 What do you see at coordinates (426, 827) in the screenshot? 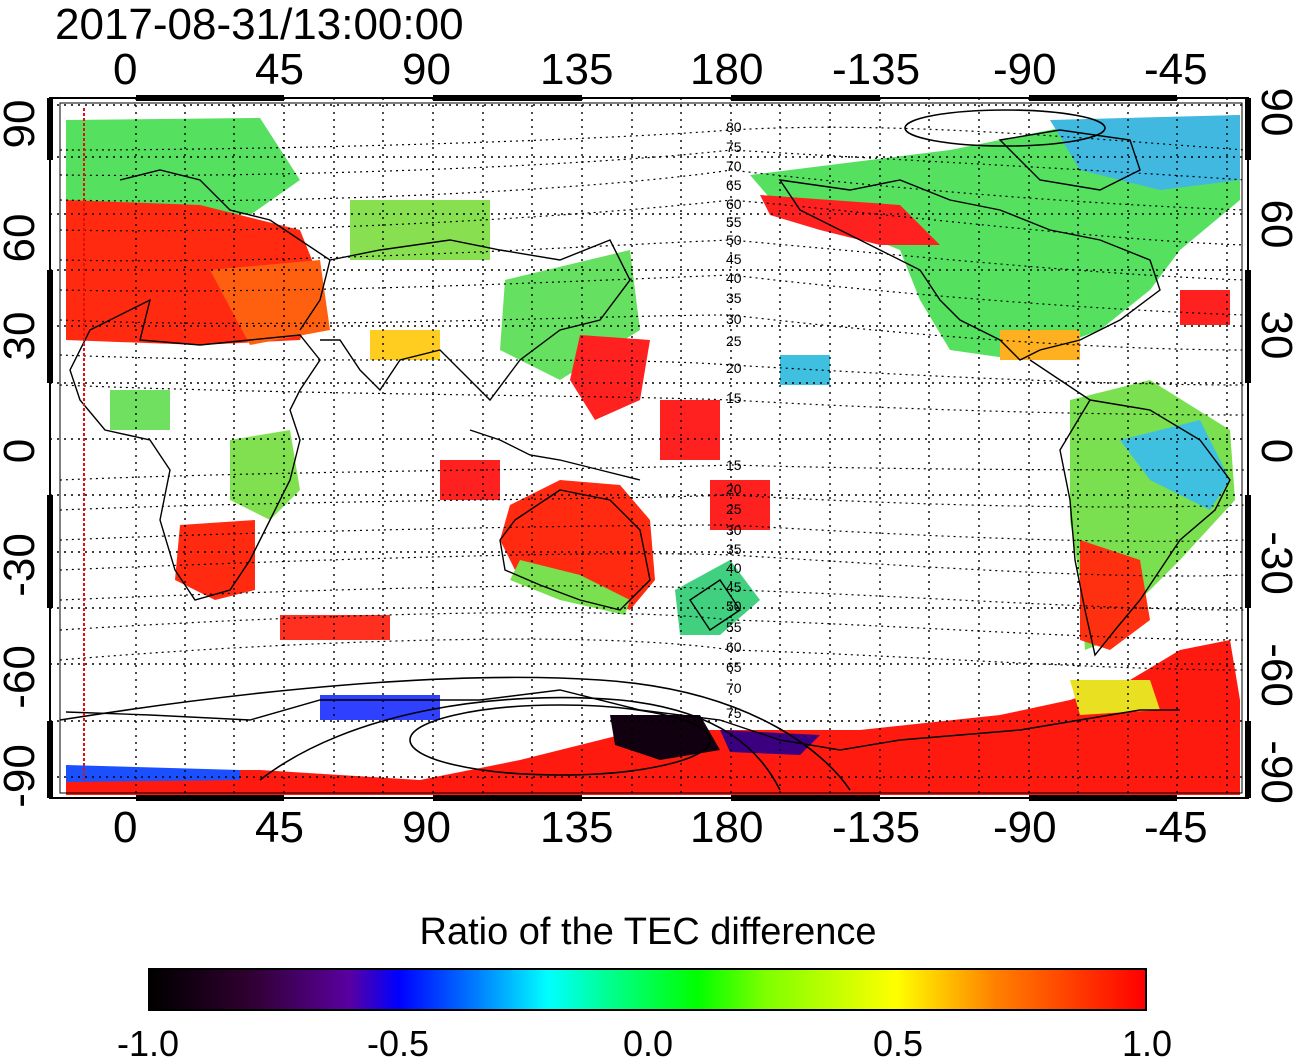
I see `bottom-lon-label: 90` at bounding box center [426, 827].